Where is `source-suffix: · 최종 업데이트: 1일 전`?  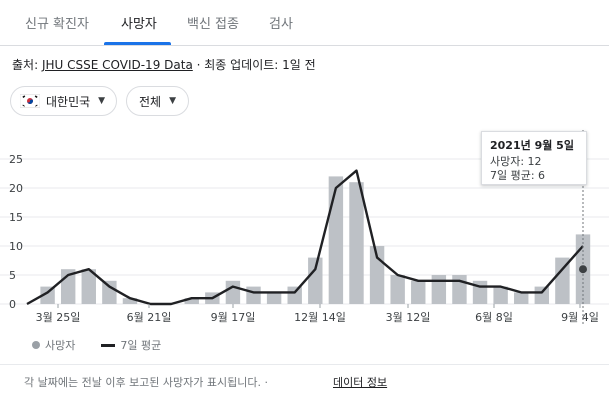 source-suffix: · 최종 업데이트: 1일 전 is located at coordinates (254, 65).